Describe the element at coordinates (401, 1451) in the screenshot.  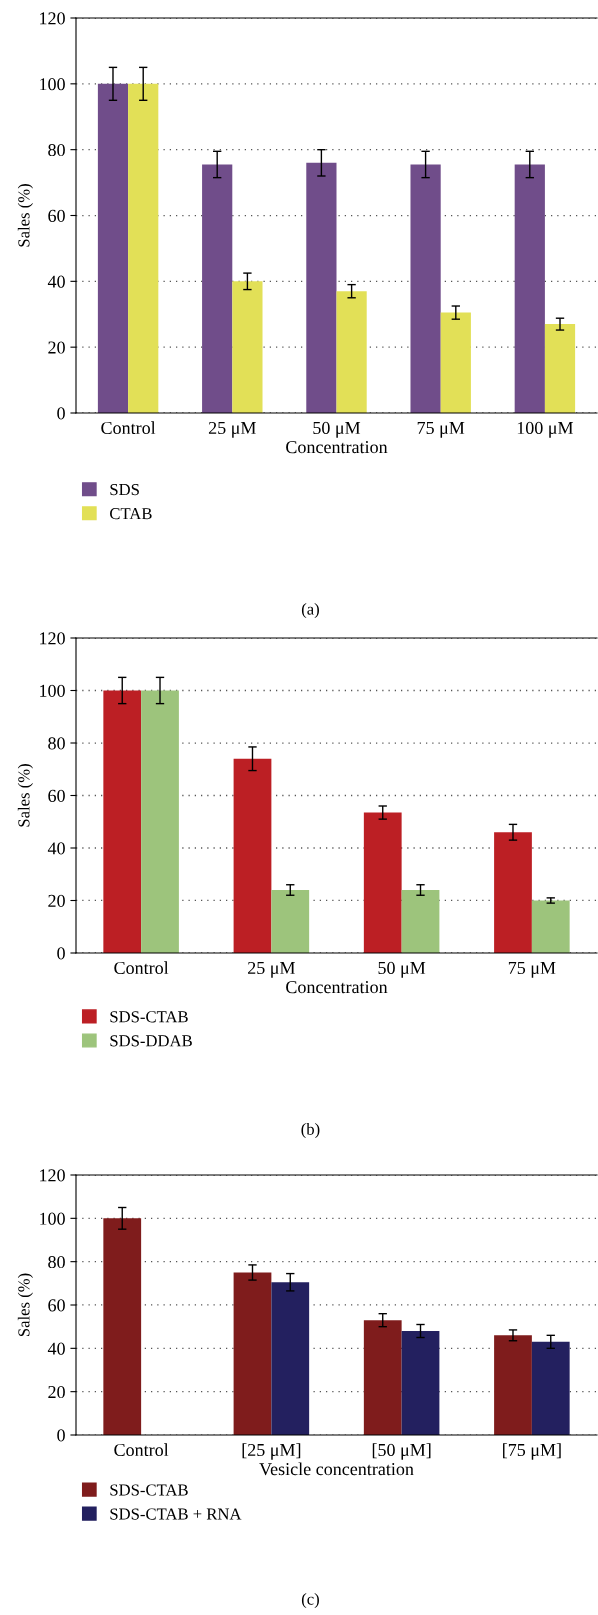
I see `x-tick-label: [50 μM]` at that location.